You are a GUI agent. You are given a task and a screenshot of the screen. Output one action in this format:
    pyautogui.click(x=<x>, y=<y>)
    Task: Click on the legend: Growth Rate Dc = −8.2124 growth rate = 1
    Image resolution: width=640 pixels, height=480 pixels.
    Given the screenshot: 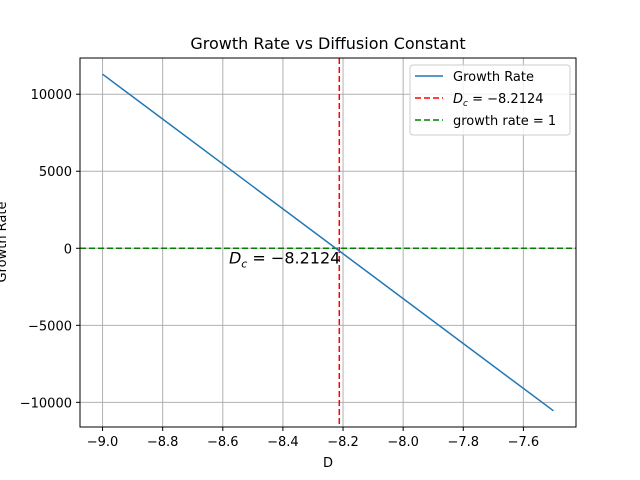 What is the action you would take?
    pyautogui.click(x=490, y=100)
    